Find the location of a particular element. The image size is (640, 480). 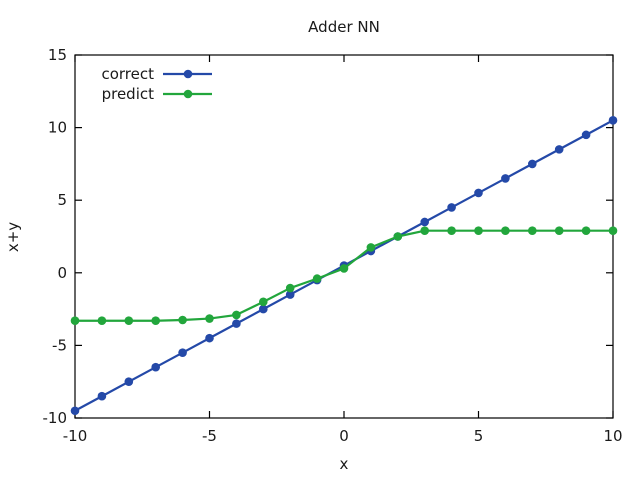

y-tick-label: 0 is located at coordinates (62, 273).